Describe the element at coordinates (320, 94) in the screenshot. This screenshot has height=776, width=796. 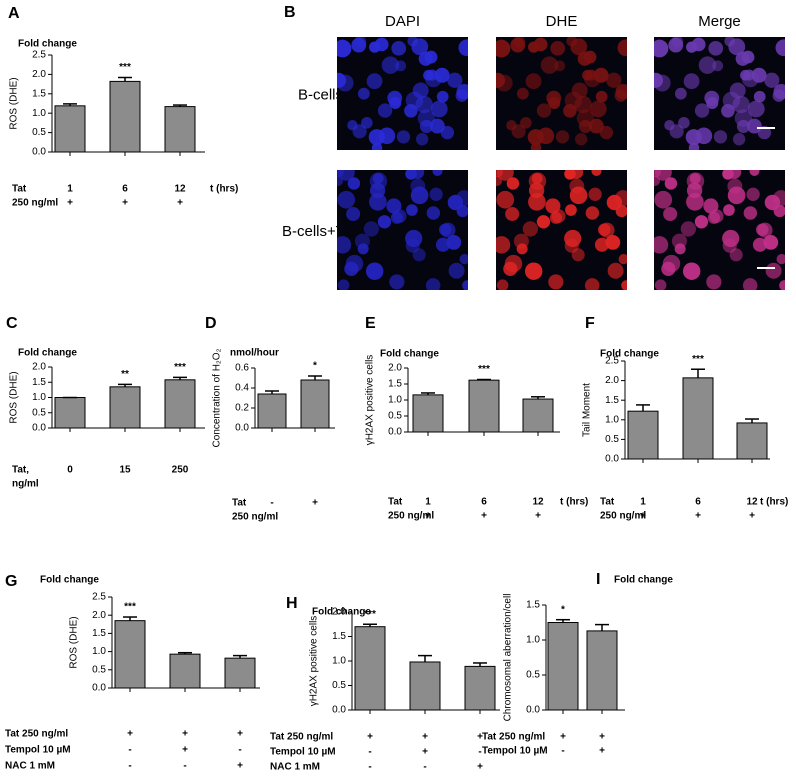
I see `row-header: B-cells` at that location.